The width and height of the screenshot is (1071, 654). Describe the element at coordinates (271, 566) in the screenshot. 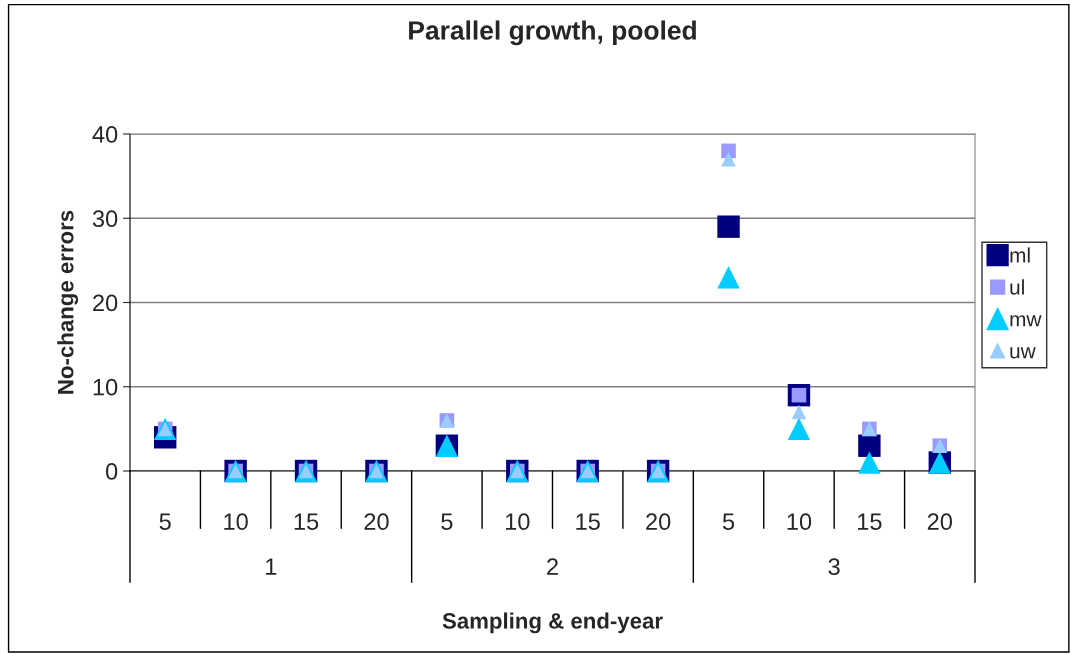

I see `text: 1` at that location.